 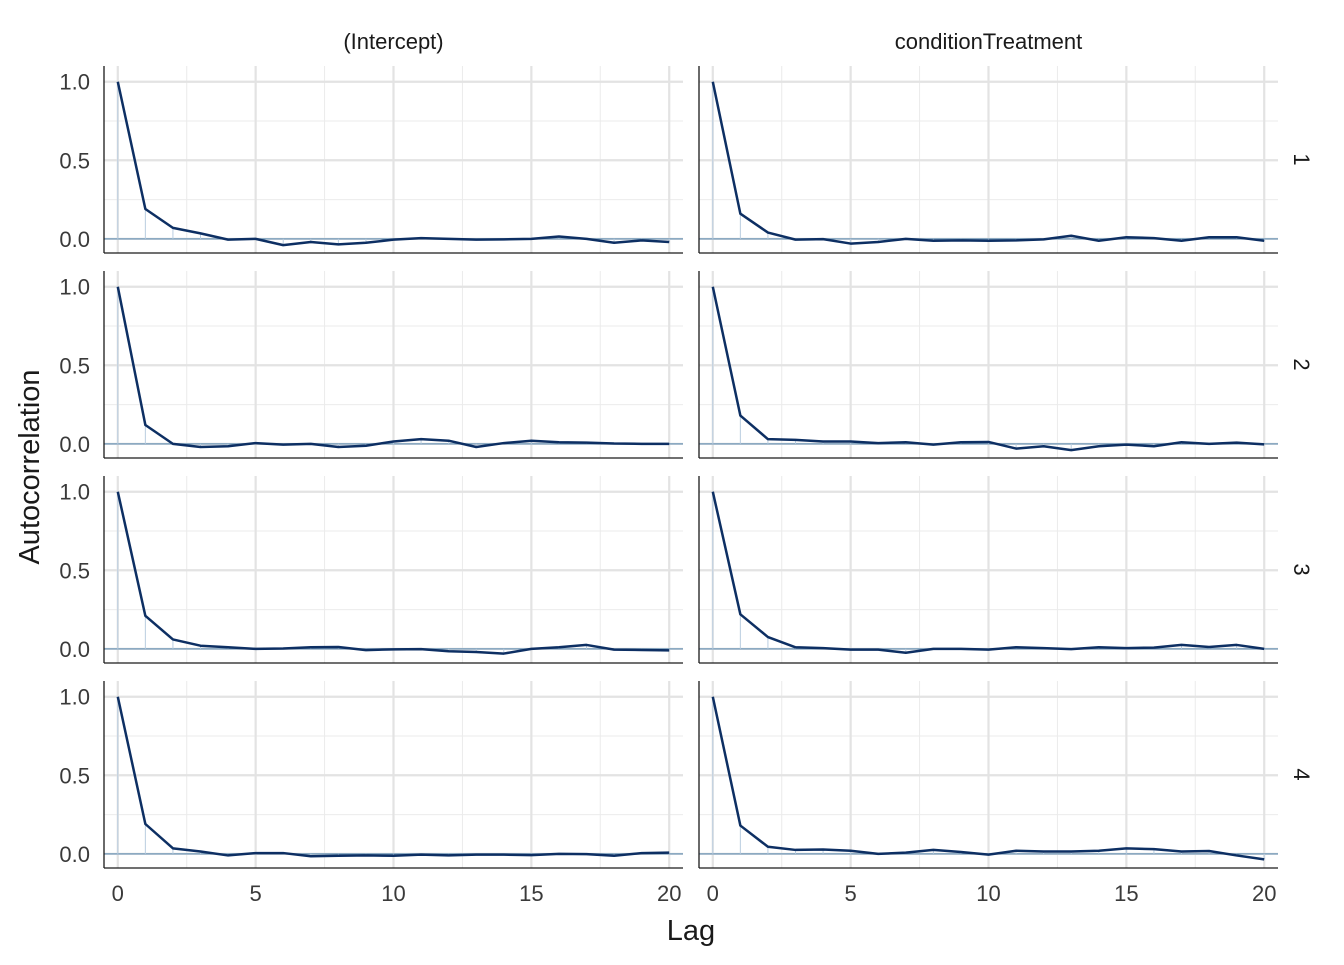 What do you see at coordinates (30, 466) in the screenshot?
I see `y-axis-title: Autocorrelation` at bounding box center [30, 466].